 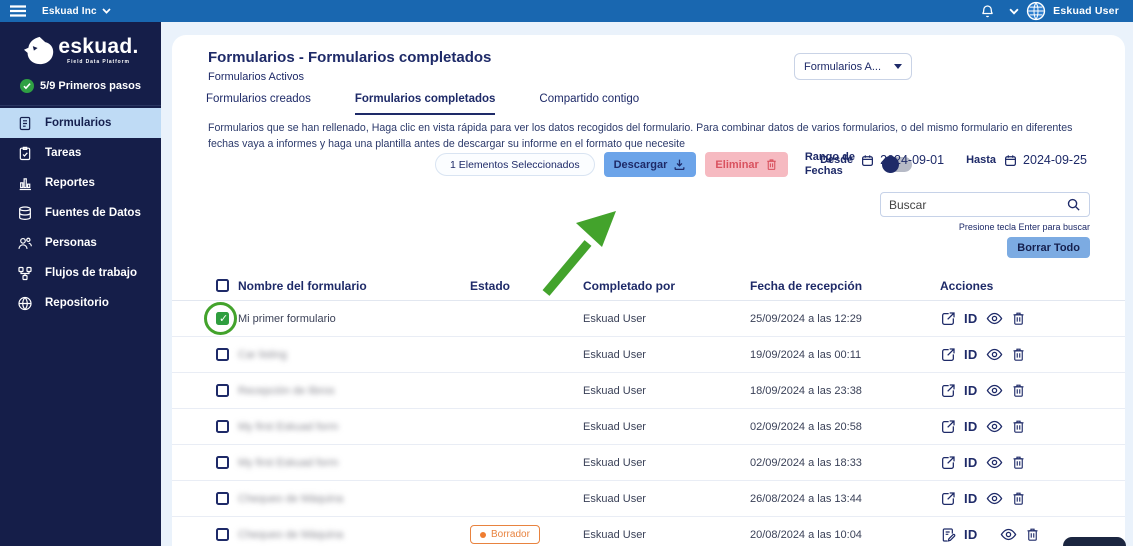 I want to click on sidebar-item-flujos-de-trabajo: Flujos de trabajo, so click(x=80, y=273).